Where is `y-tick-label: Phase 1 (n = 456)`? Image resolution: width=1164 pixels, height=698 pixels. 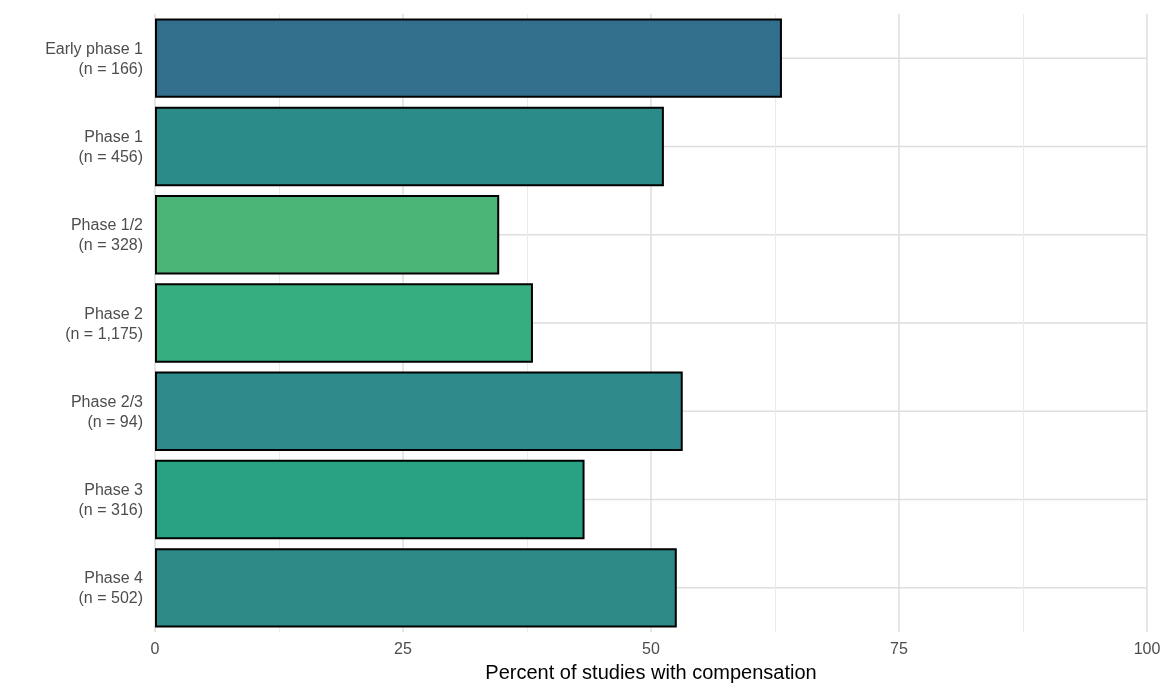 y-tick-label: Phase 1 (n = 456) is located at coordinates (111, 146).